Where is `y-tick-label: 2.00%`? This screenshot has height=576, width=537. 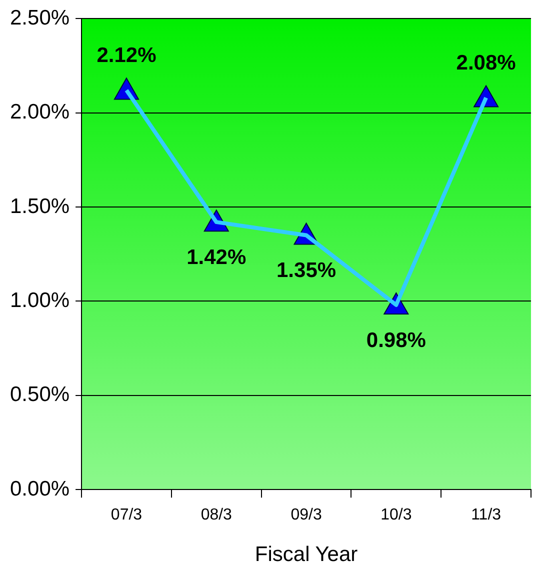
y-tick-label: 2.00% is located at coordinates (40, 112).